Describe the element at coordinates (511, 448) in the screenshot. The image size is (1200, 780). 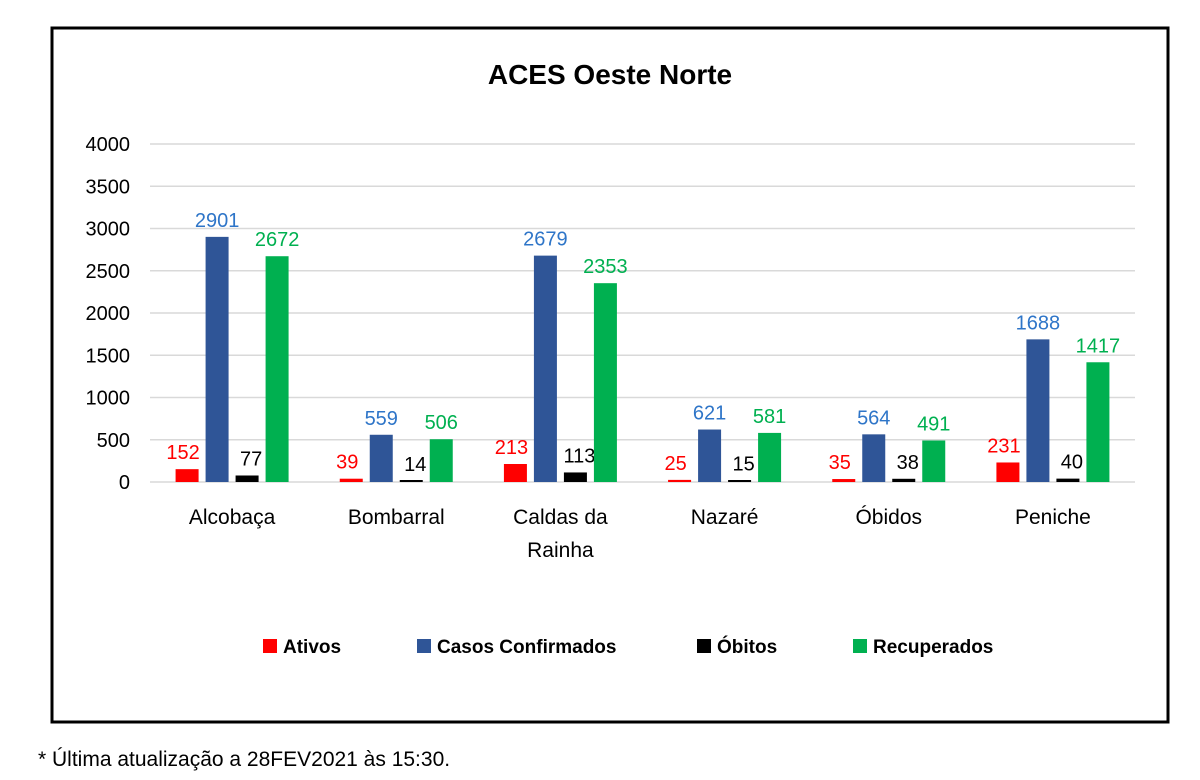
I see `data-label: 213` at that location.